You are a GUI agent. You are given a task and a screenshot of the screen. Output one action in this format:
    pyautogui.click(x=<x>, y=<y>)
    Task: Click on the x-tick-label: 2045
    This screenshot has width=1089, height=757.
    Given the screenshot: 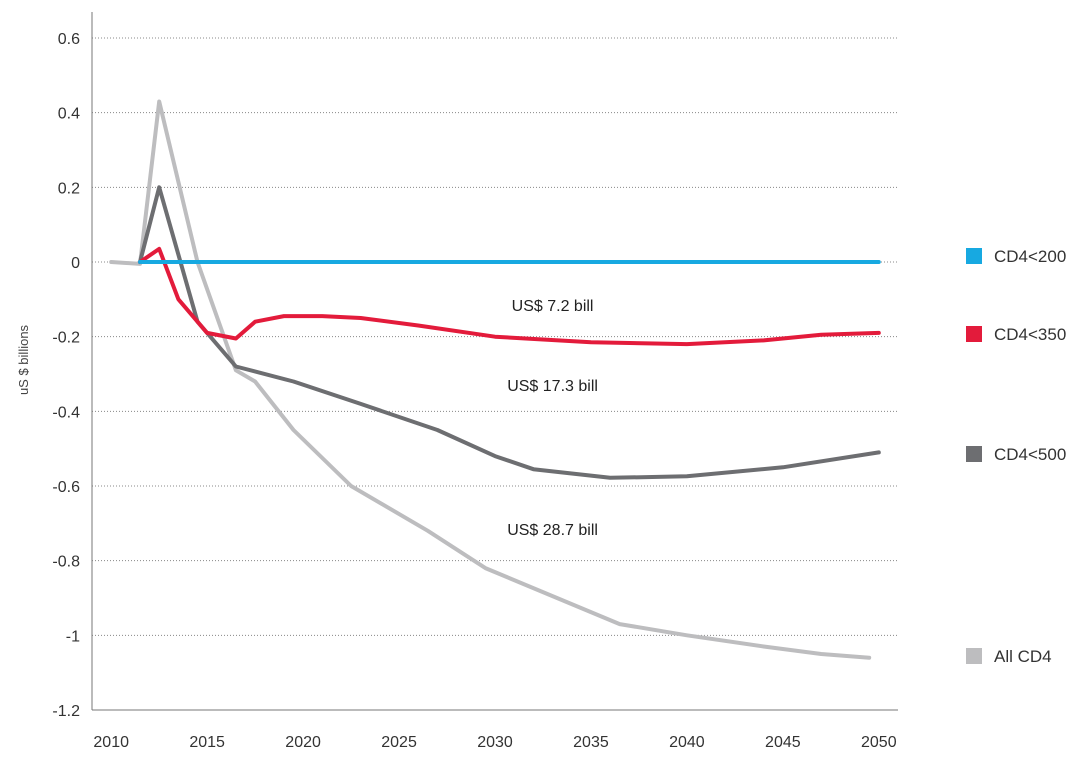 What is the action you would take?
    pyautogui.click(x=783, y=742)
    